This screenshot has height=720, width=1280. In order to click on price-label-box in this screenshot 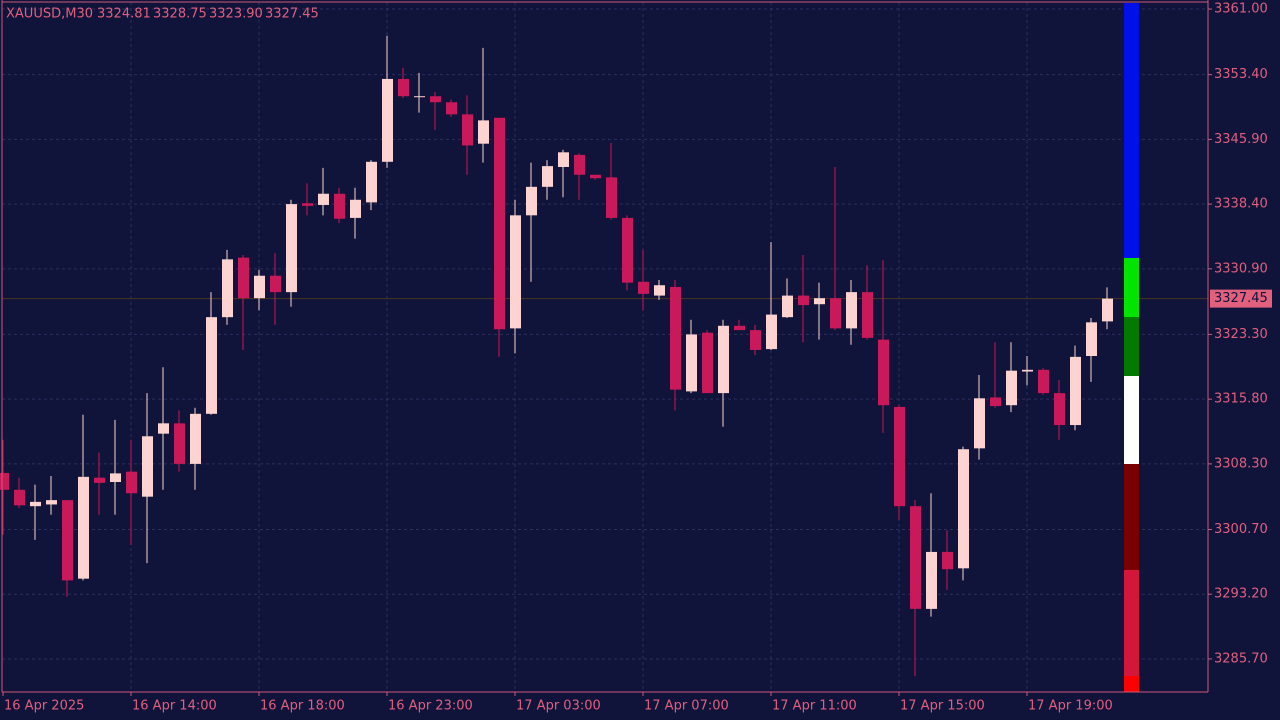, I will do `click(1241, 298)`.